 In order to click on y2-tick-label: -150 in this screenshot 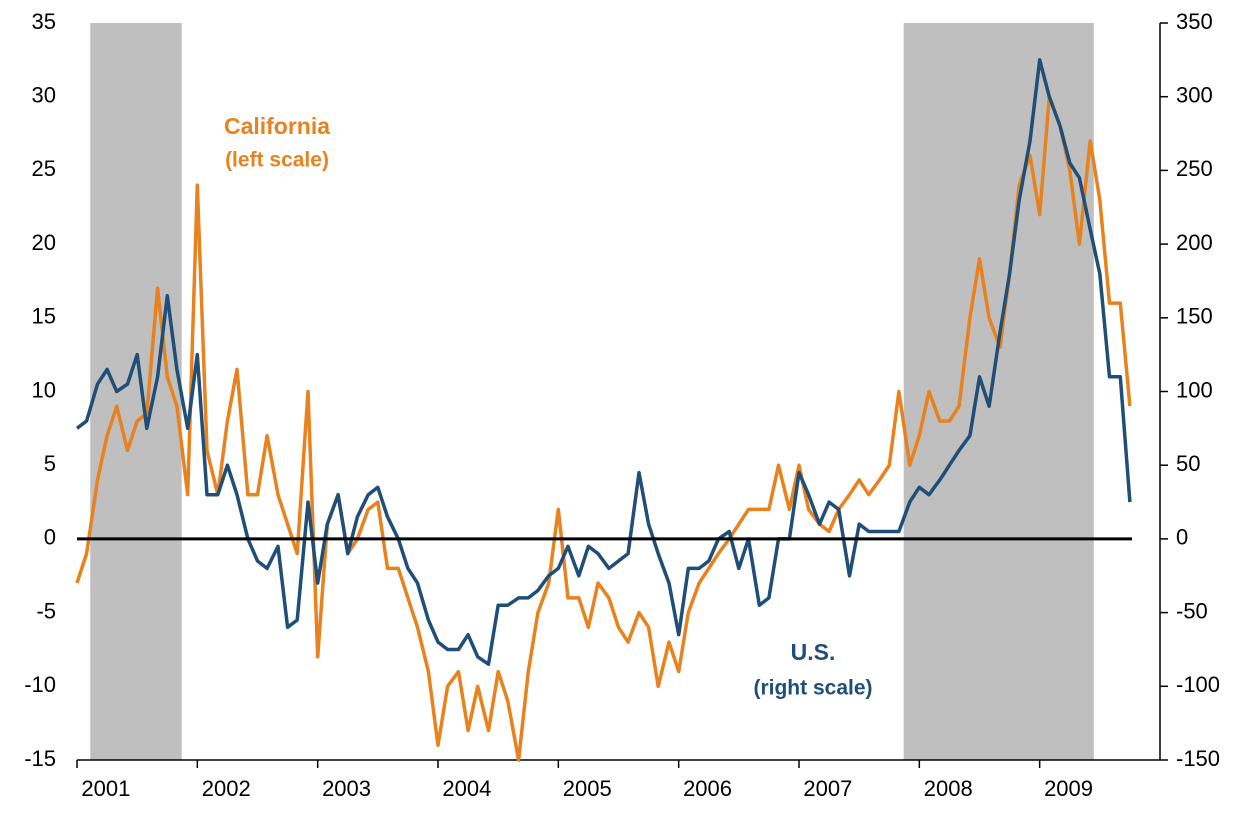, I will do `click(1198, 758)`.